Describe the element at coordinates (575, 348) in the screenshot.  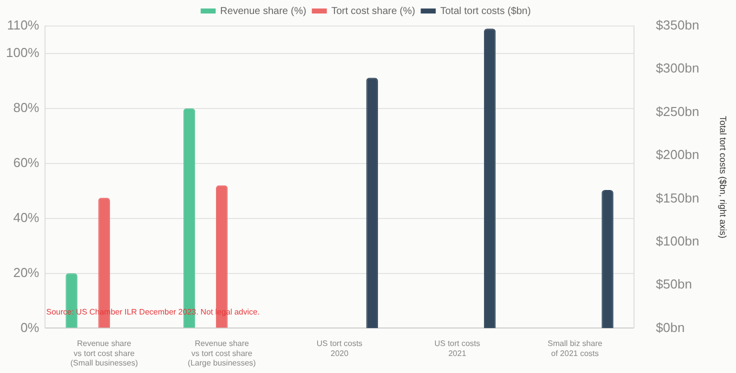
I see `x-tick-label: Small biz share of 2021 costs` at that location.